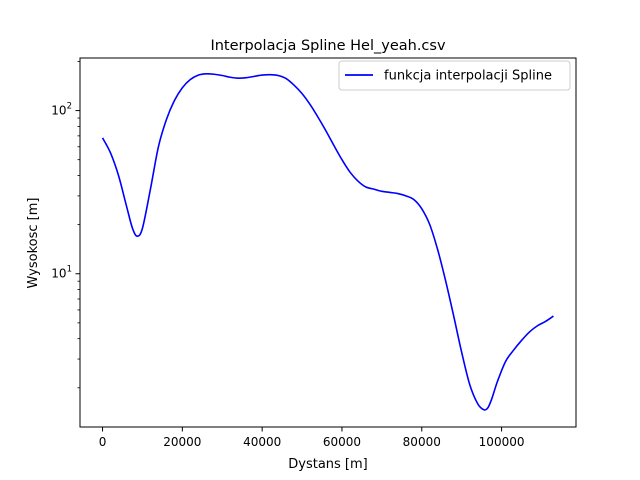 This screenshot has height=480, width=640. What do you see at coordinates (182, 442) in the screenshot?
I see `x-tick-label: 20000` at bounding box center [182, 442].